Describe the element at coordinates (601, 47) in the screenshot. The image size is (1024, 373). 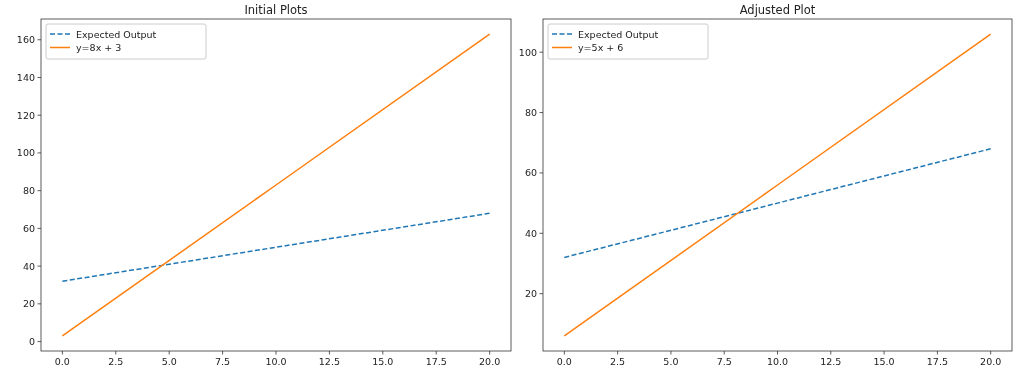
I see `legend-label: y=5x + 6` at that location.